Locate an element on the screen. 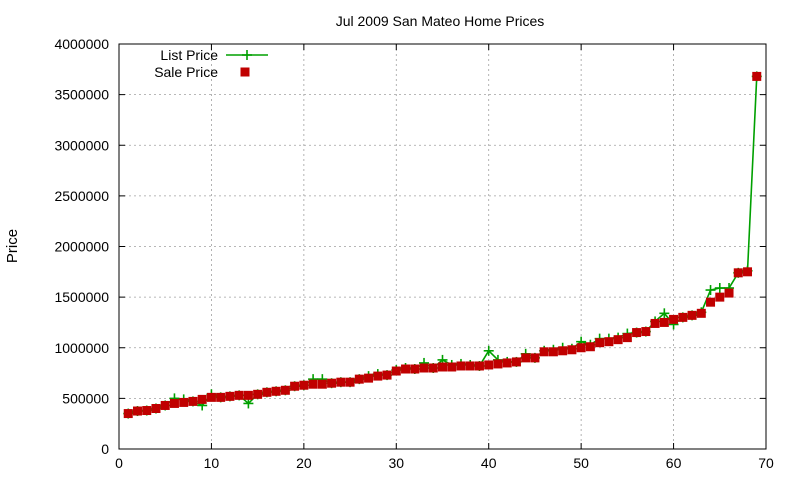 This screenshot has height=480, width=800. y-tick-label: 1500000 is located at coordinates (81, 297).